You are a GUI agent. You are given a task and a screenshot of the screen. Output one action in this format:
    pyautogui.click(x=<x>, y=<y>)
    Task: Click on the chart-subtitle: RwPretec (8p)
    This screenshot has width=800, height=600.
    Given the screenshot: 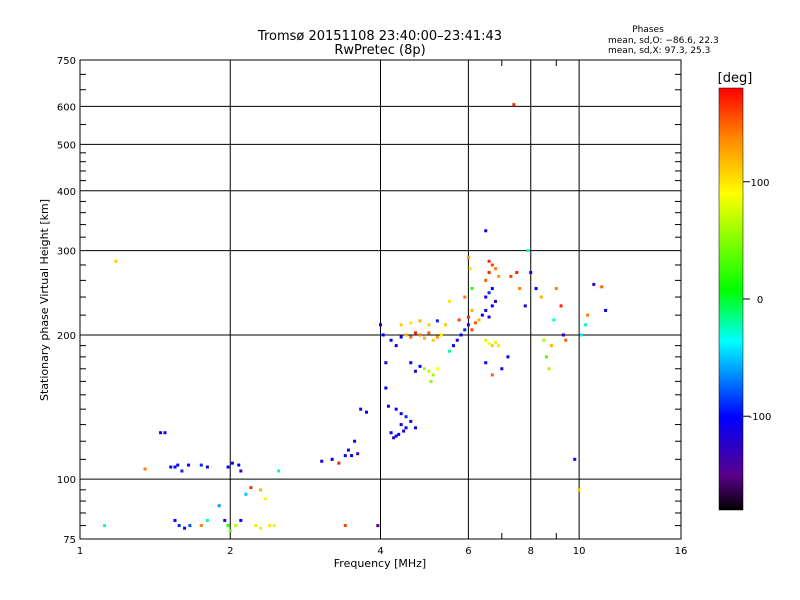 What is the action you would take?
    pyautogui.click(x=379, y=50)
    